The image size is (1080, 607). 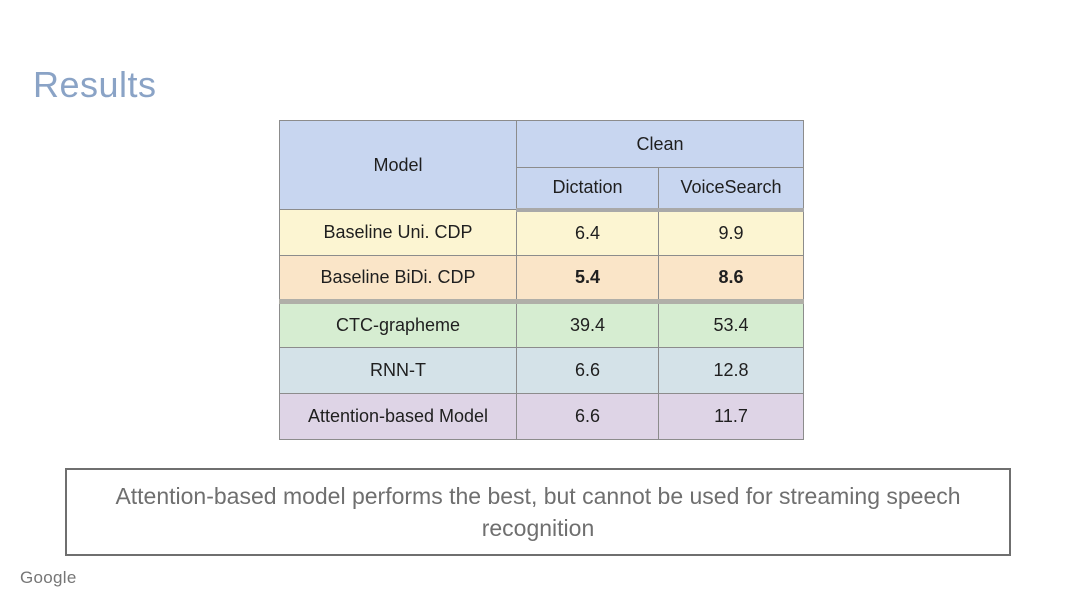 What do you see at coordinates (48, 577) in the screenshot?
I see `google-logo: Google` at bounding box center [48, 577].